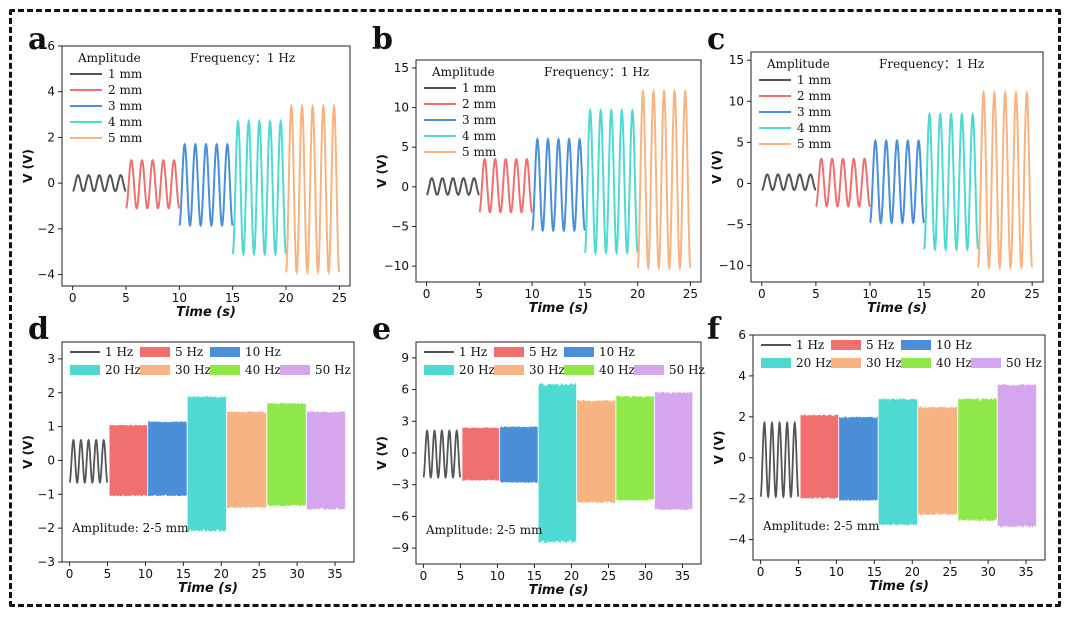 The image size is (1071, 619). I want to click on legend-label: 20 Hz, so click(477, 370).